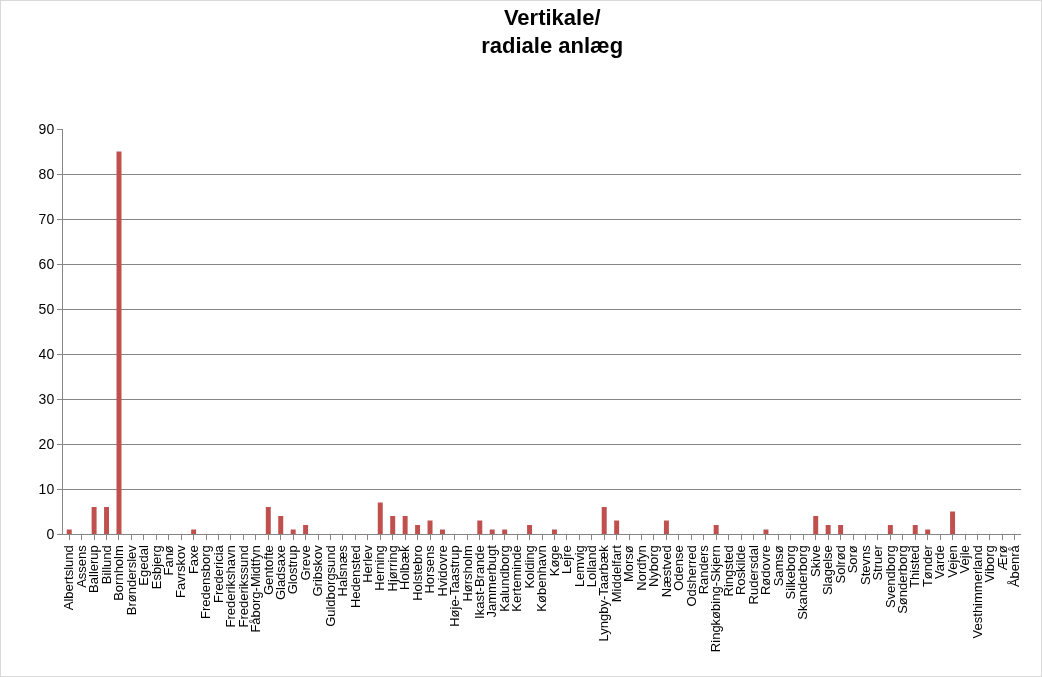 This screenshot has width=1042, height=677. I want to click on x-tick-label: Frederikshavn, so click(231, 586).